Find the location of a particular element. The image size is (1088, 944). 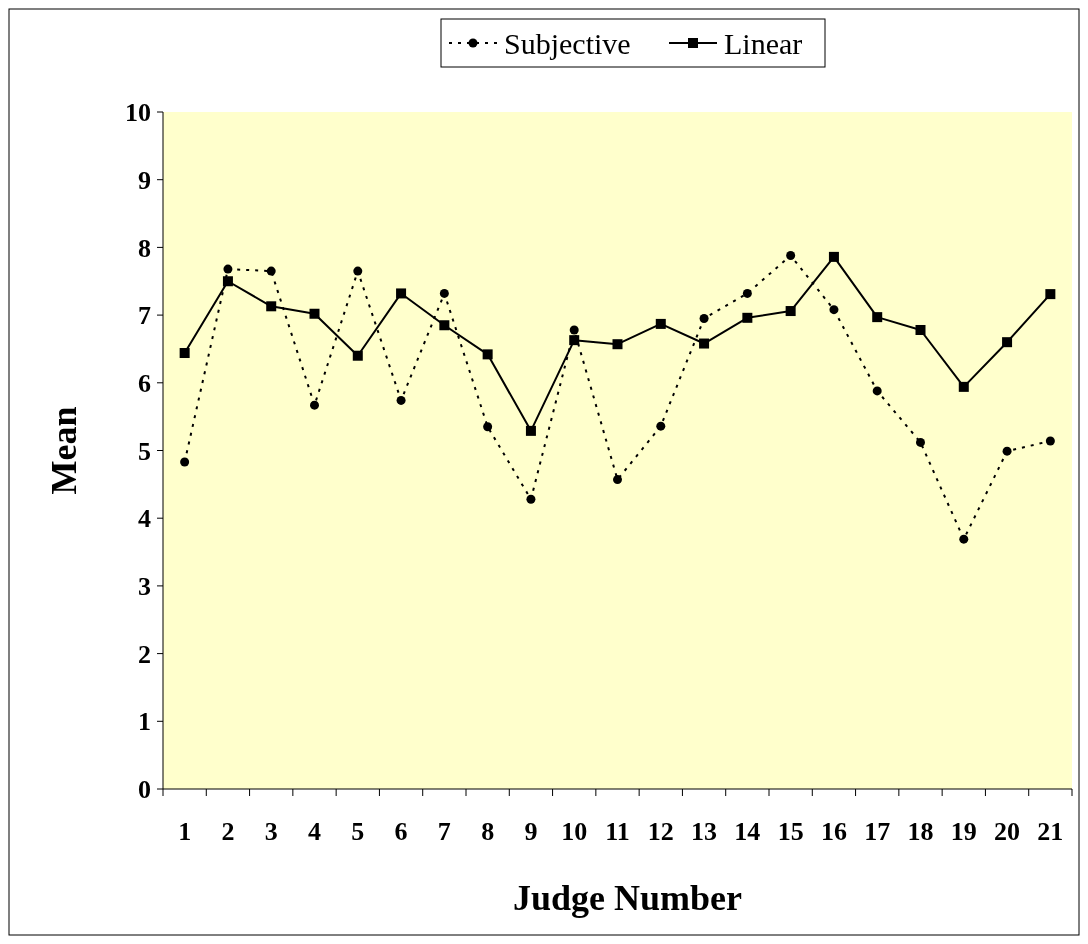

y-tick-label: 5 is located at coordinates (144, 451).